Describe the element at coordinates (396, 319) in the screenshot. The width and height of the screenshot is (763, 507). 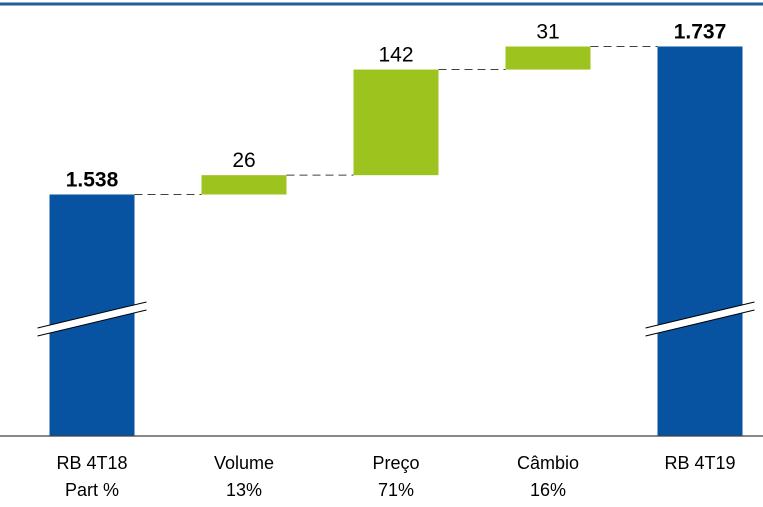
I see `axis-break-marks` at that location.